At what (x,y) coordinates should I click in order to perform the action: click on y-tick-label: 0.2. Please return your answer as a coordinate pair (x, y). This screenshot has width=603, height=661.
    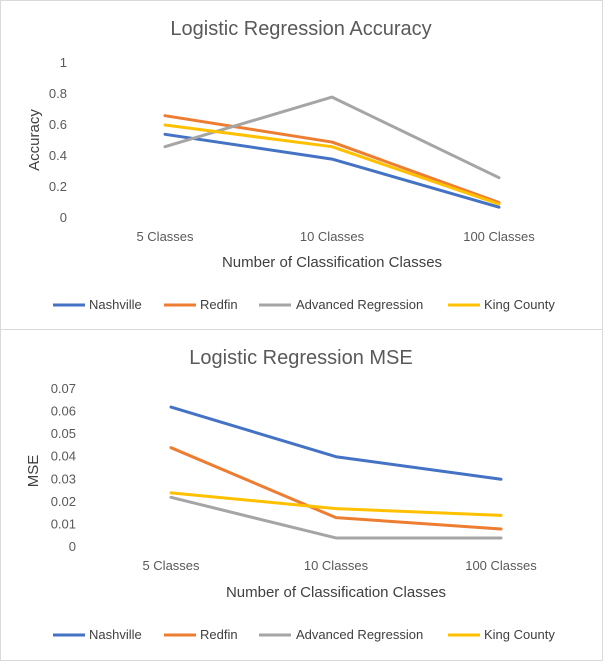
    Looking at the image, I should click on (58, 186).